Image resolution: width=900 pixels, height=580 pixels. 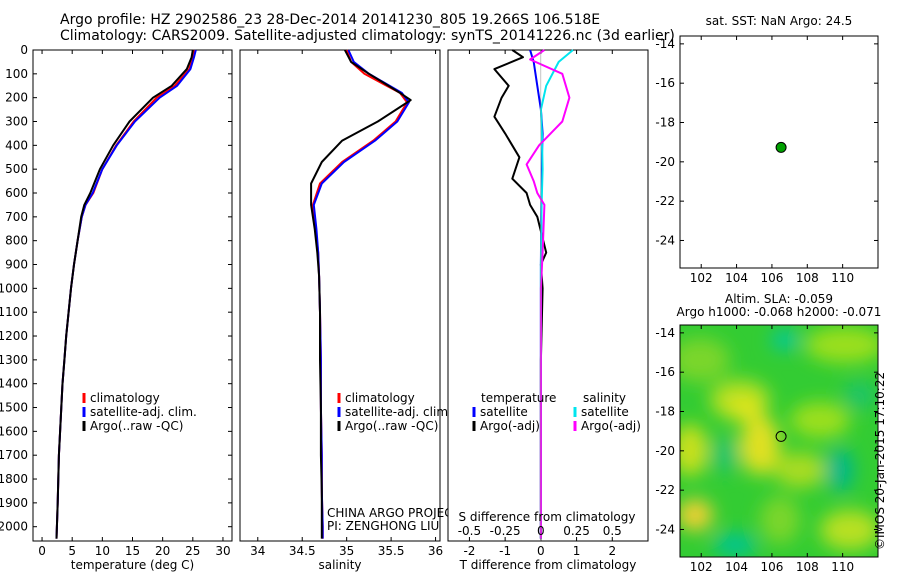 What do you see at coordinates (469, 551) in the screenshot?
I see `x-tick-label: -2` at bounding box center [469, 551].